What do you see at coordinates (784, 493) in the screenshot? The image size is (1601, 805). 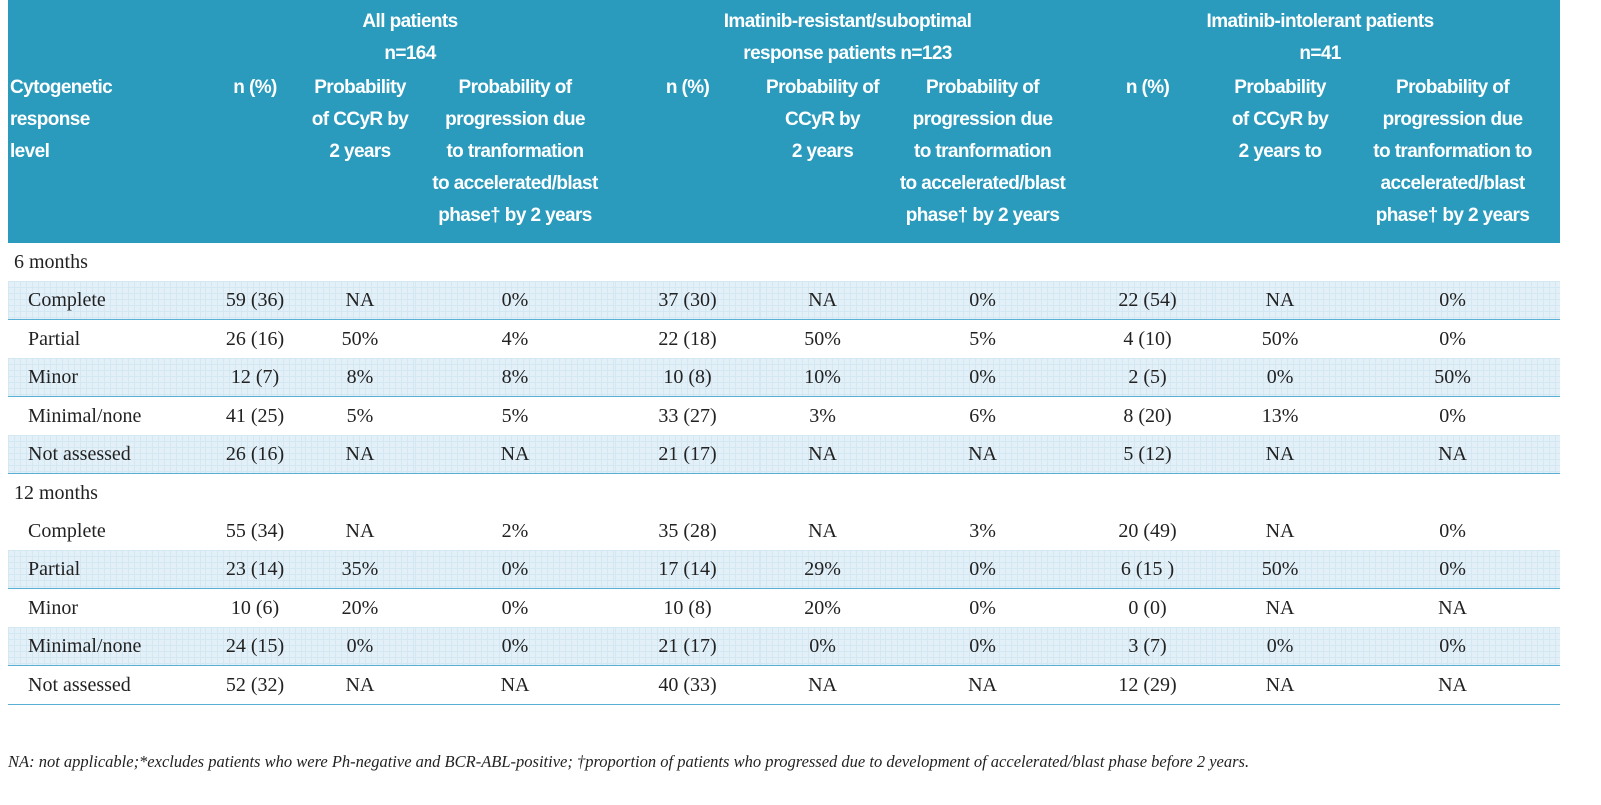 I see `section-row: 12 months` at bounding box center [784, 493].